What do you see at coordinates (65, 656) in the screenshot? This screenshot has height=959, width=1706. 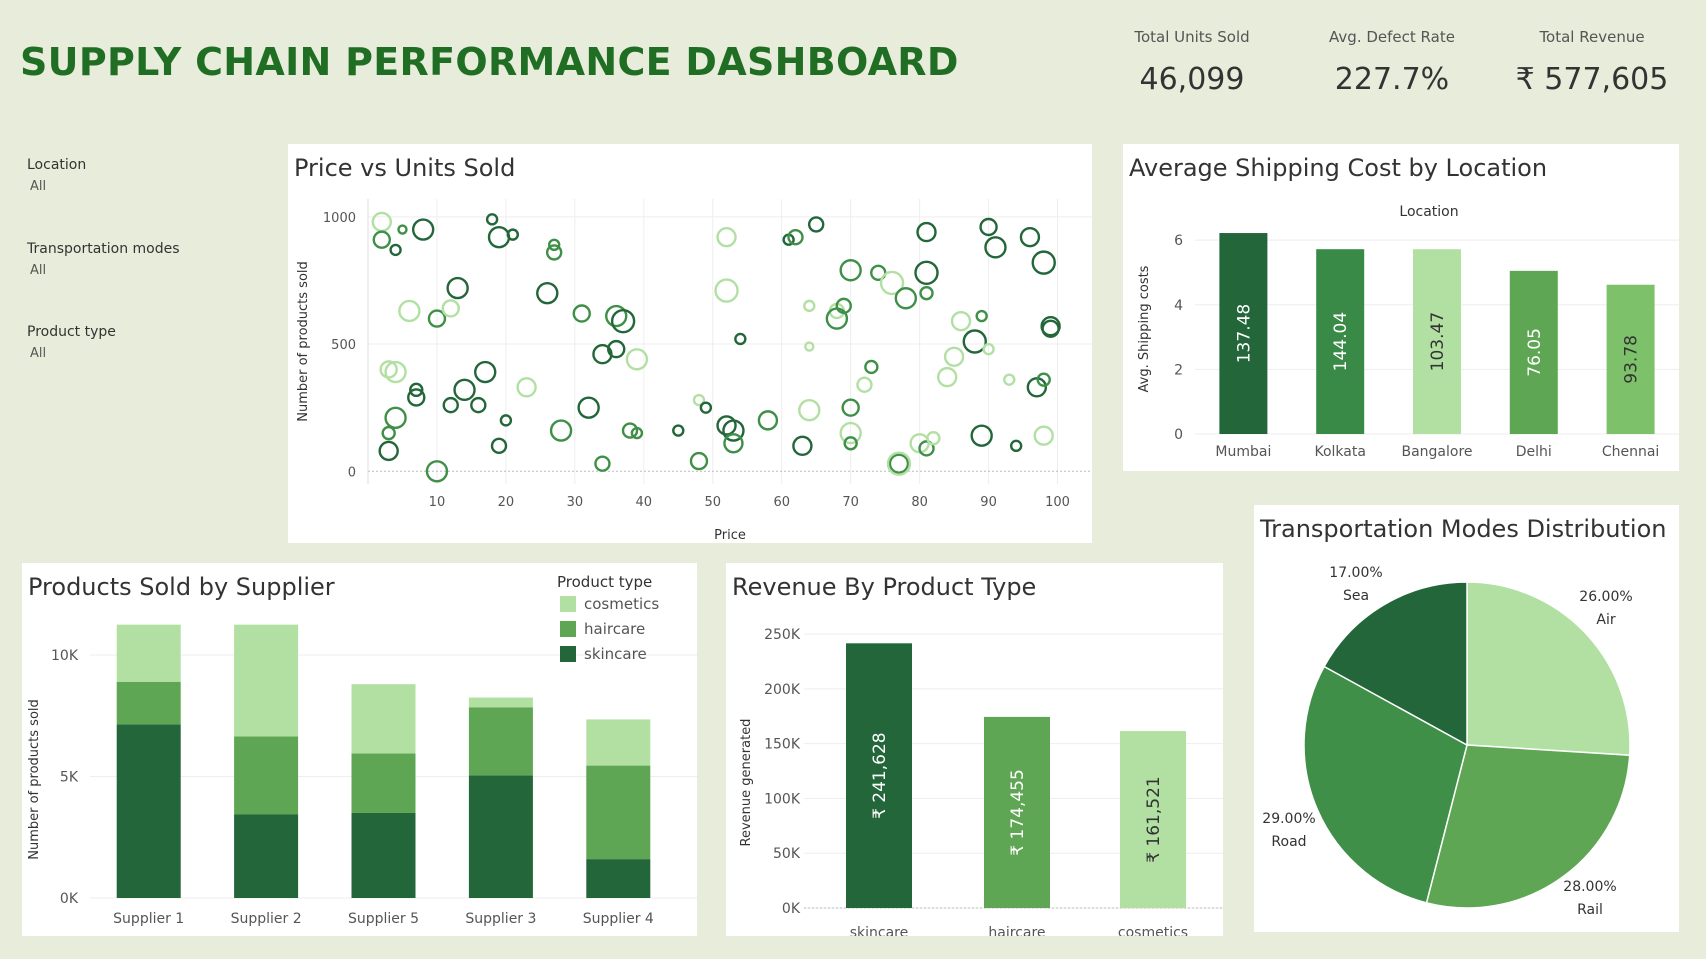 I see `supplier-ytick: 10K` at bounding box center [65, 656].